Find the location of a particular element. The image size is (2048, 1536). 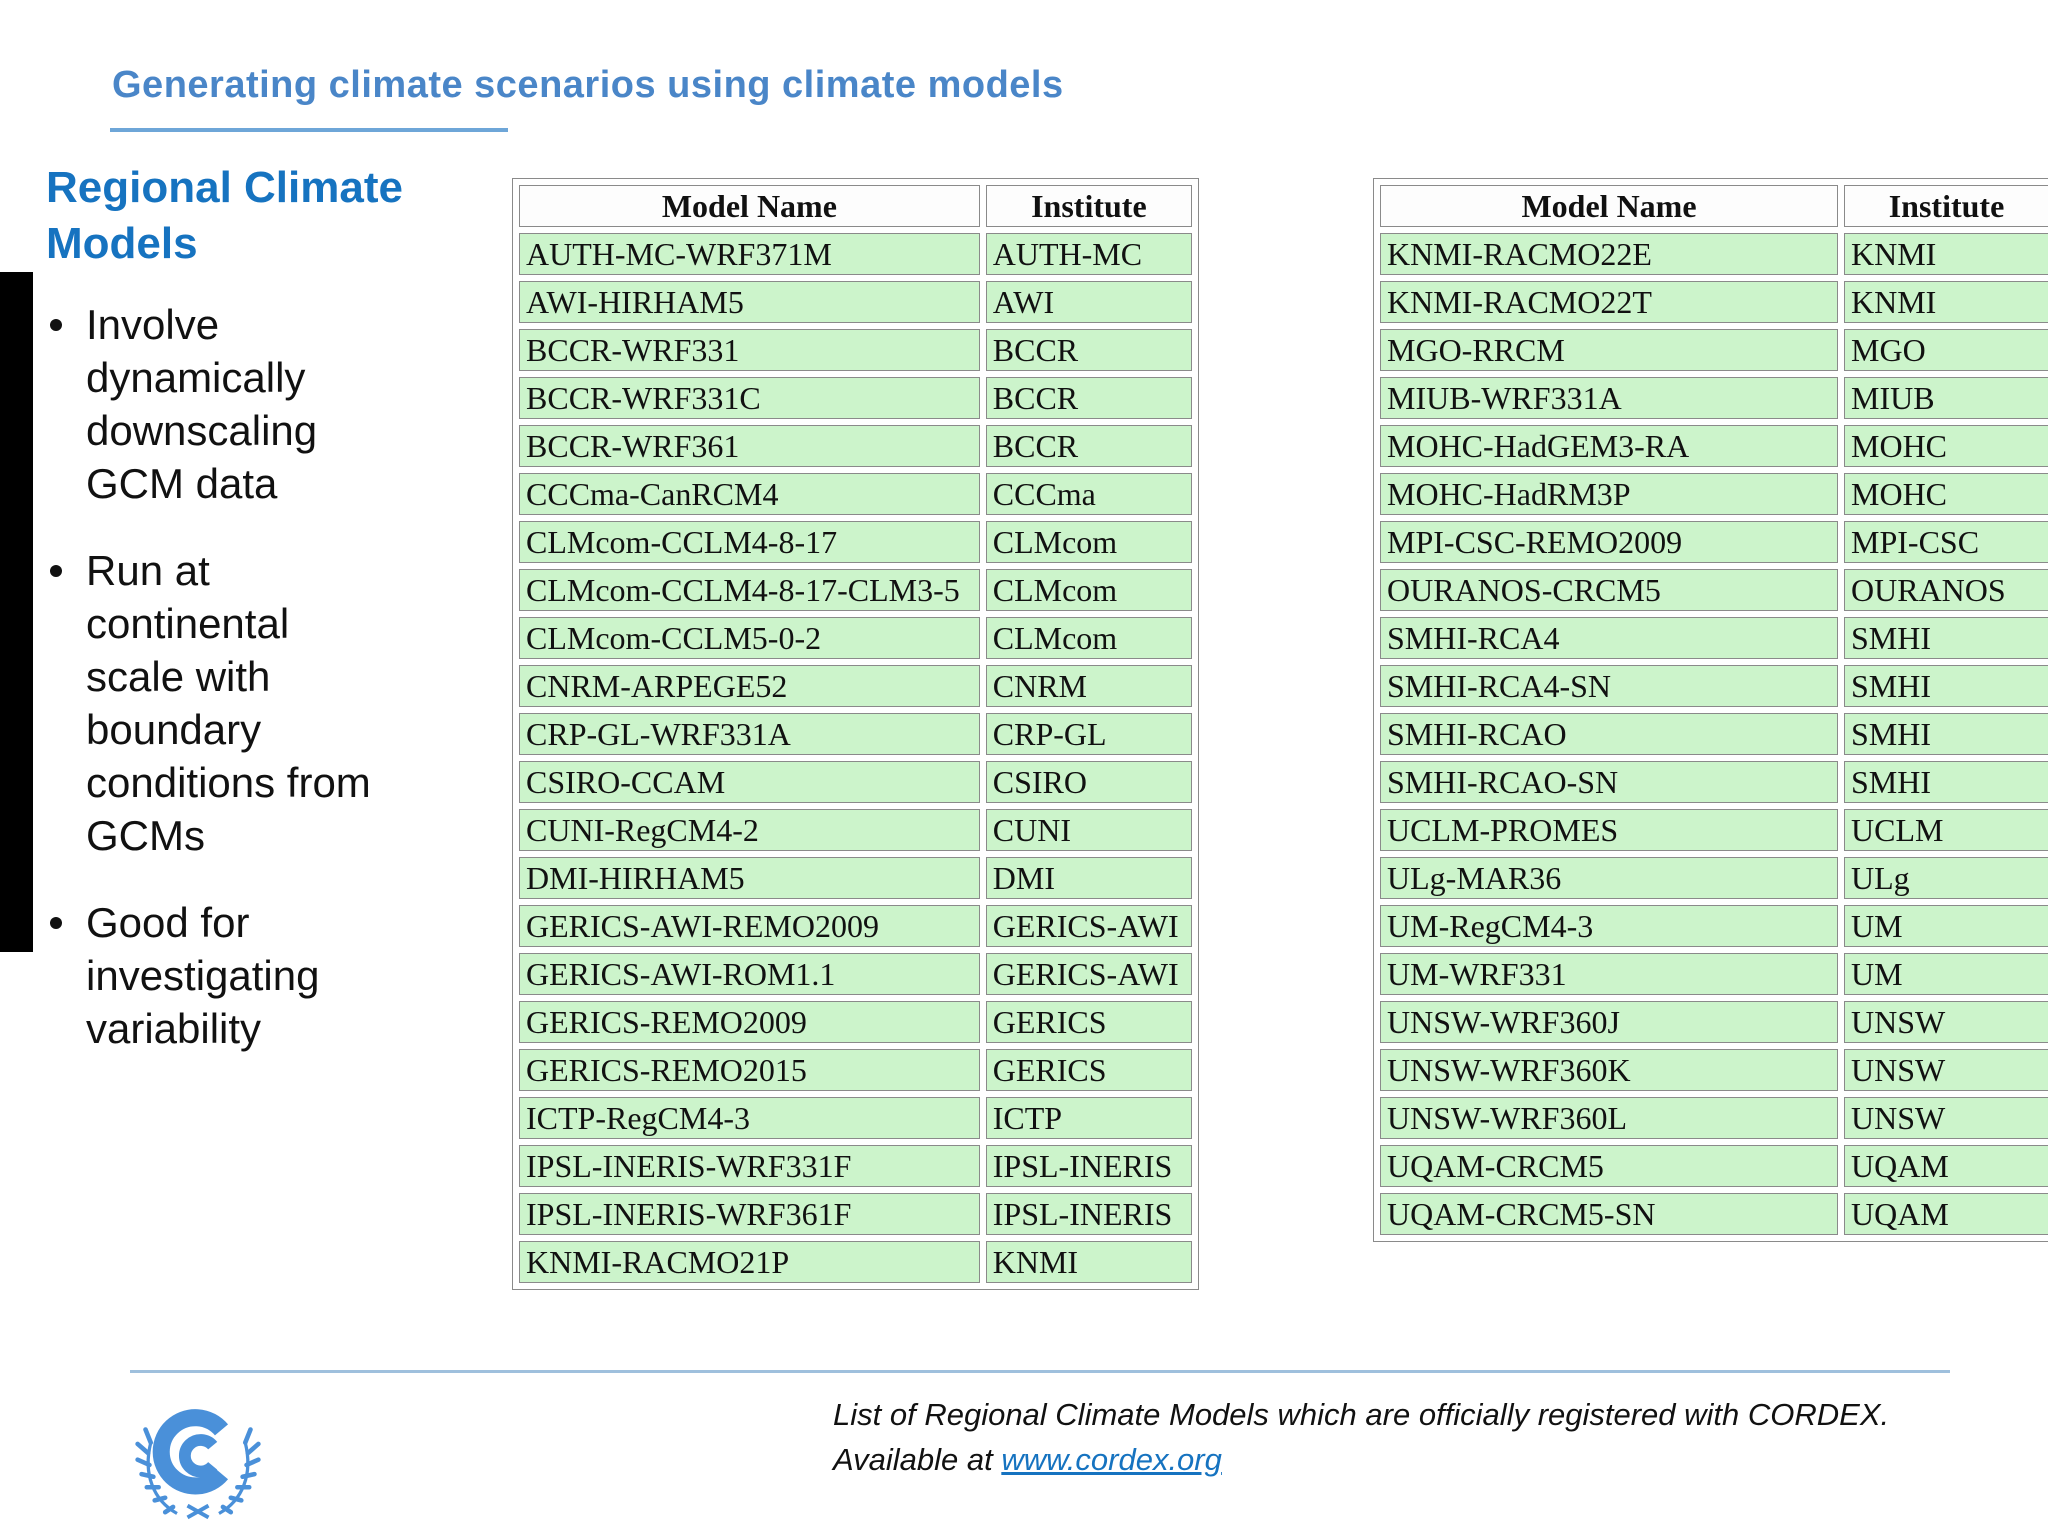

table-header-row: Model Name Institute is located at coordinates (1714, 206).